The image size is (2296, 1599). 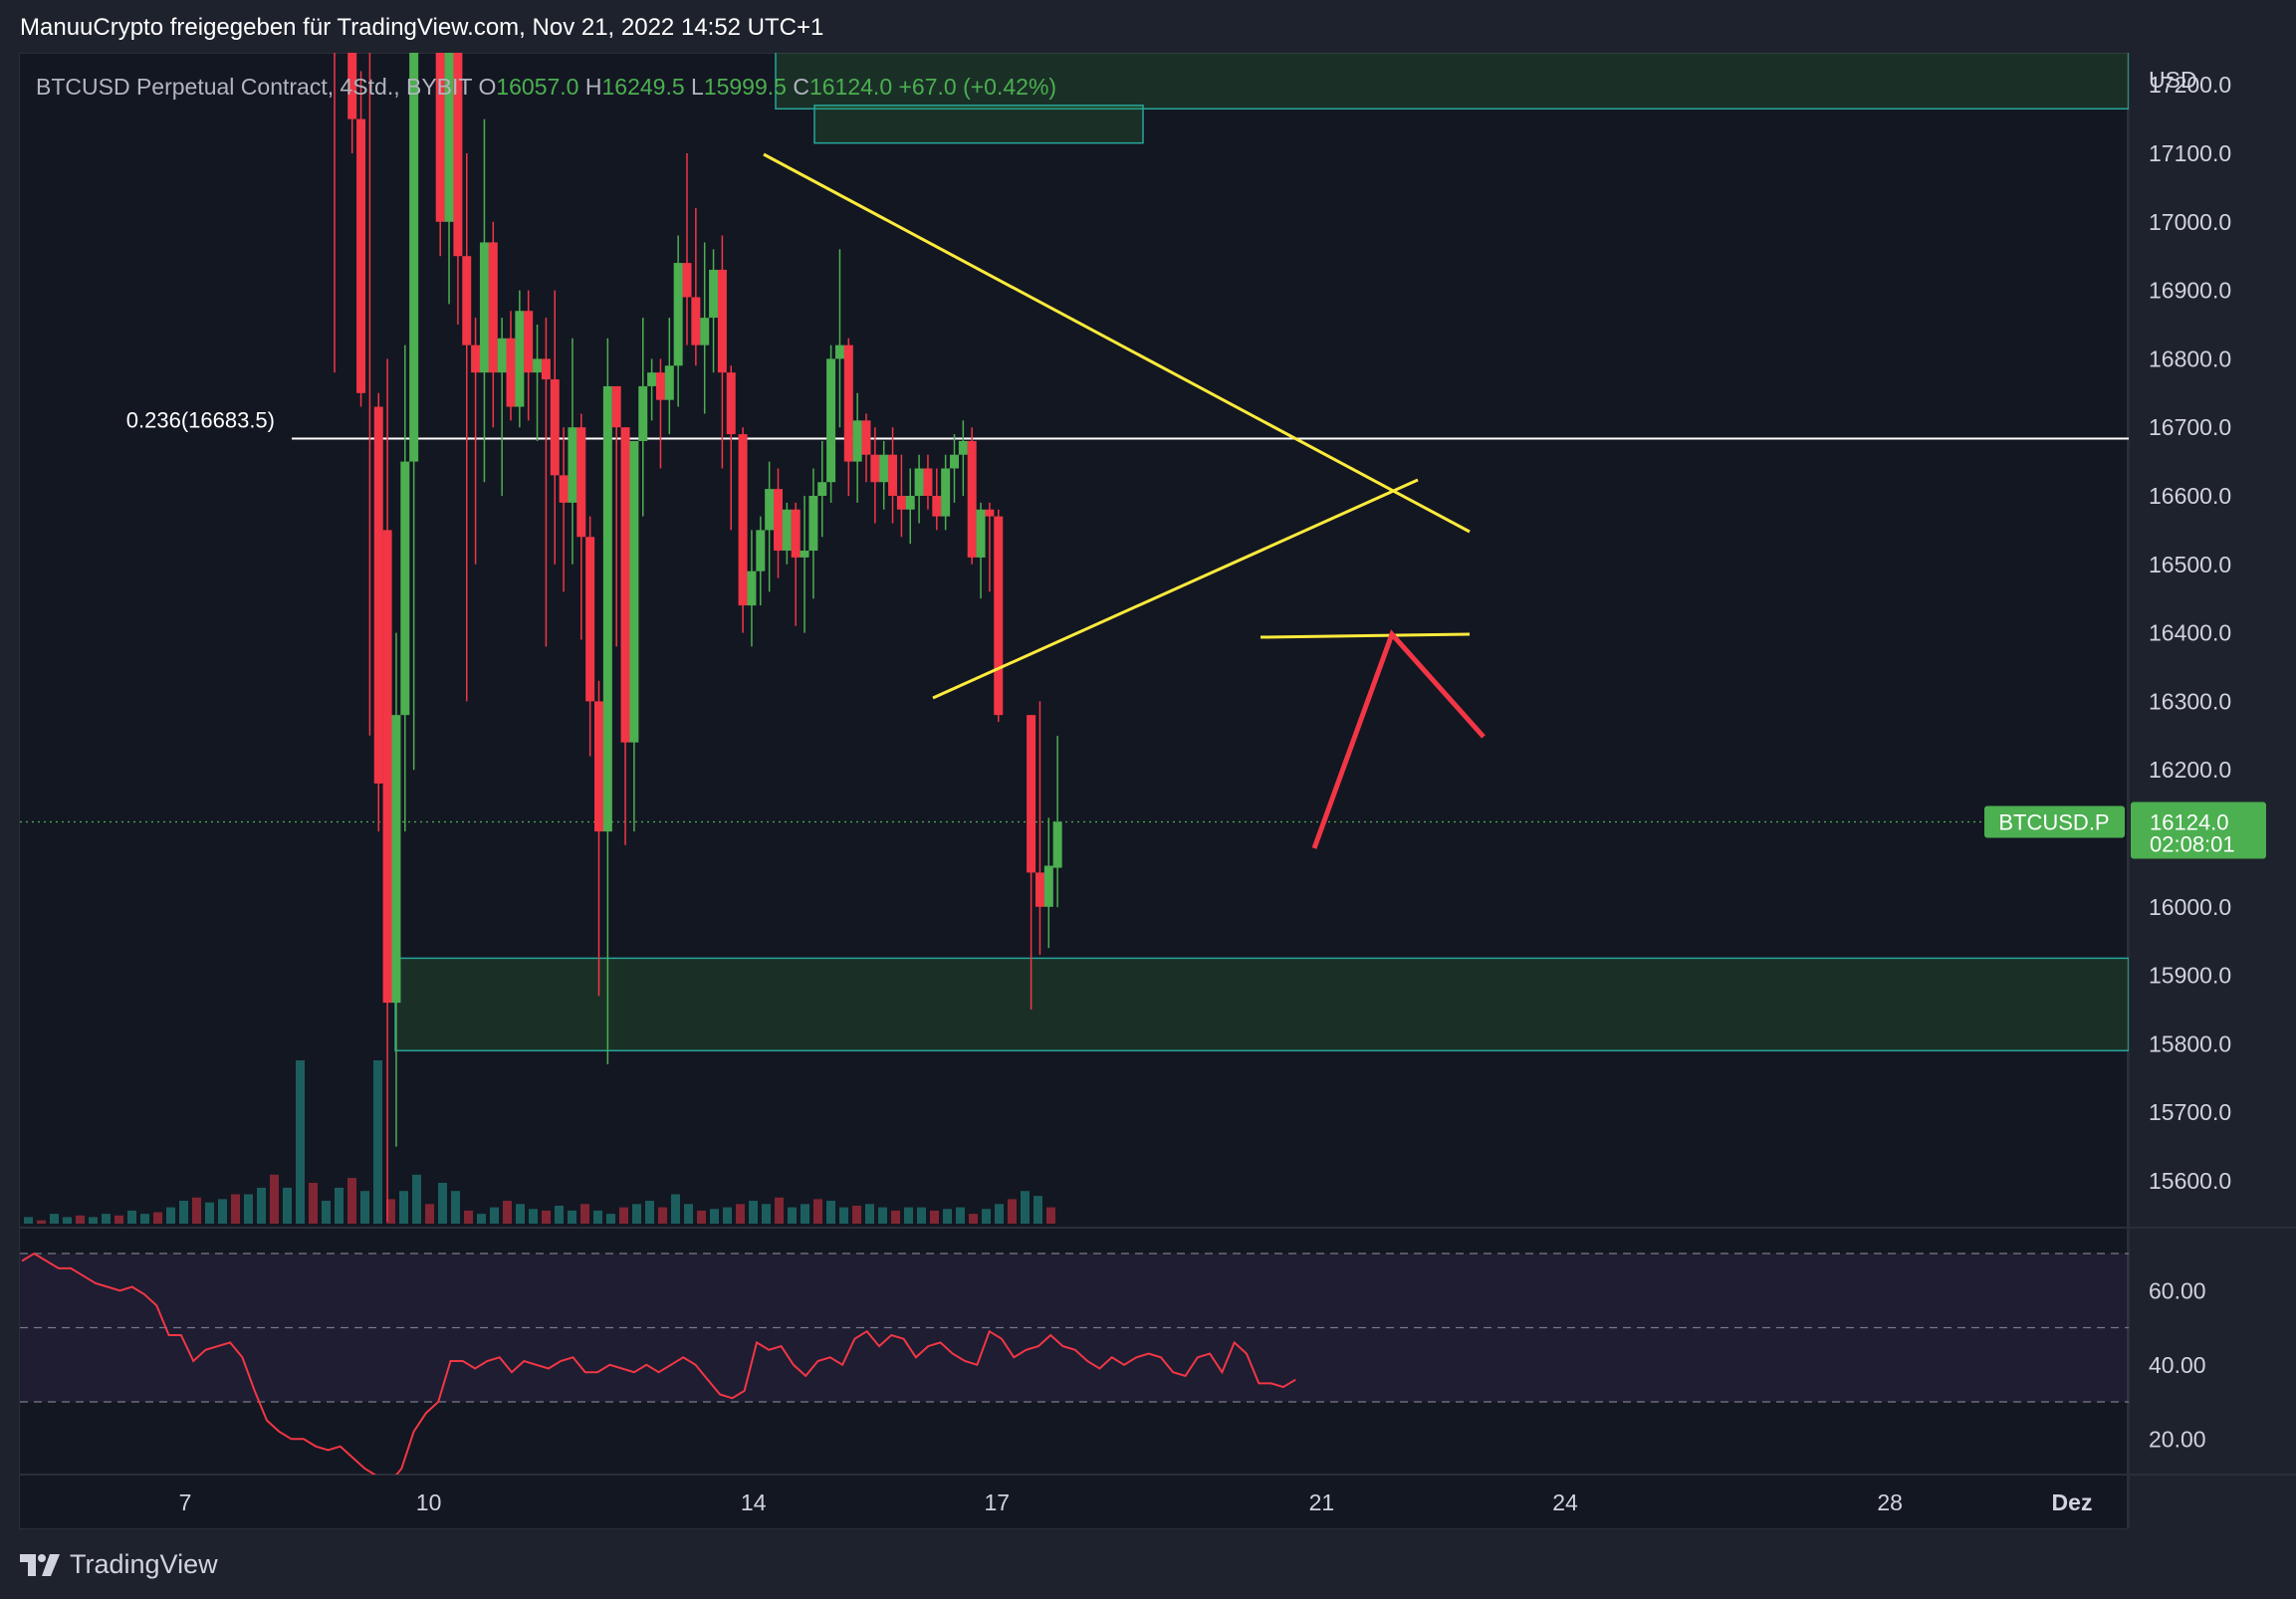 I want to click on legend-change-value: +67.0 (+0.42%), so click(x=977, y=87).